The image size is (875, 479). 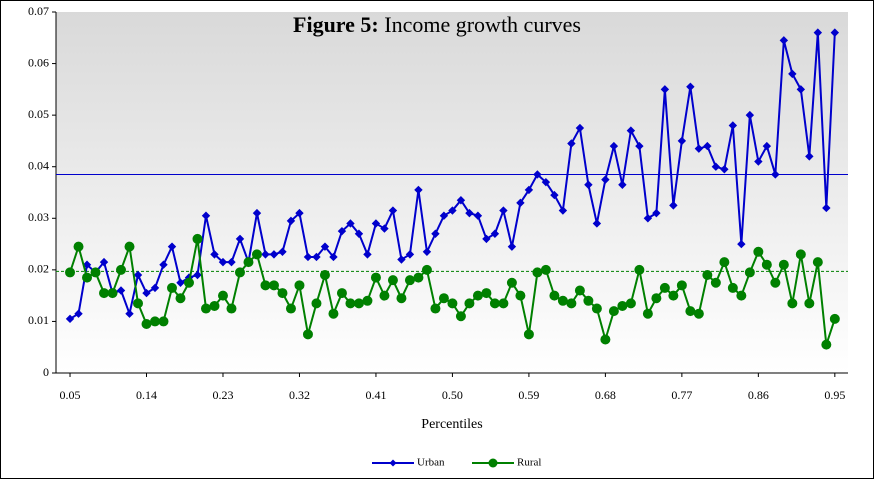 I want to click on x-axis-title: Percentiles, so click(x=451, y=424).